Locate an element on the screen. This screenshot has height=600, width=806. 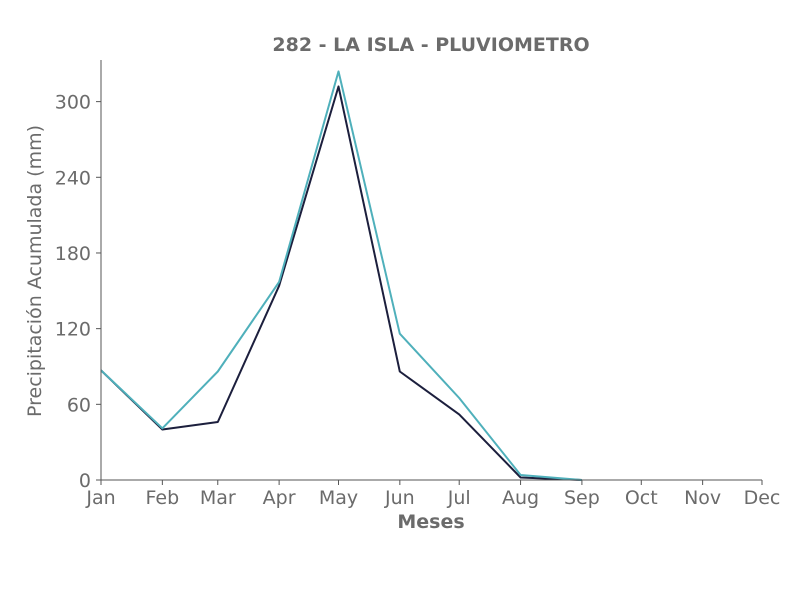
x-tick-label: Nov is located at coordinates (702, 498).